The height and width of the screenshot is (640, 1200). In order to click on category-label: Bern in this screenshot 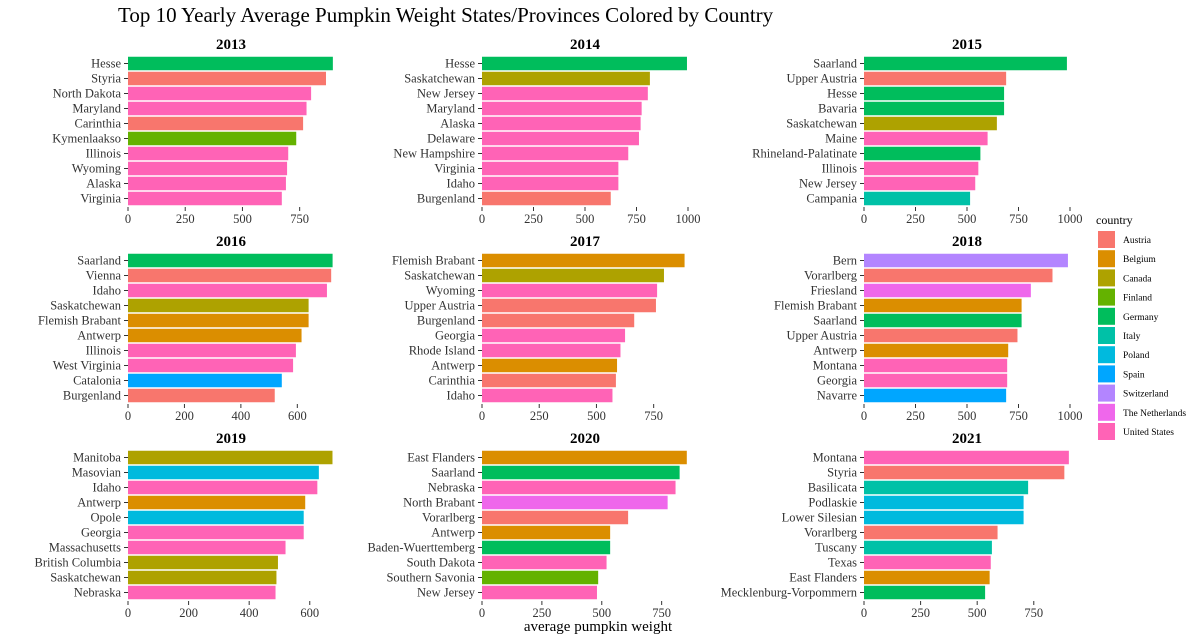, I will do `click(845, 261)`.